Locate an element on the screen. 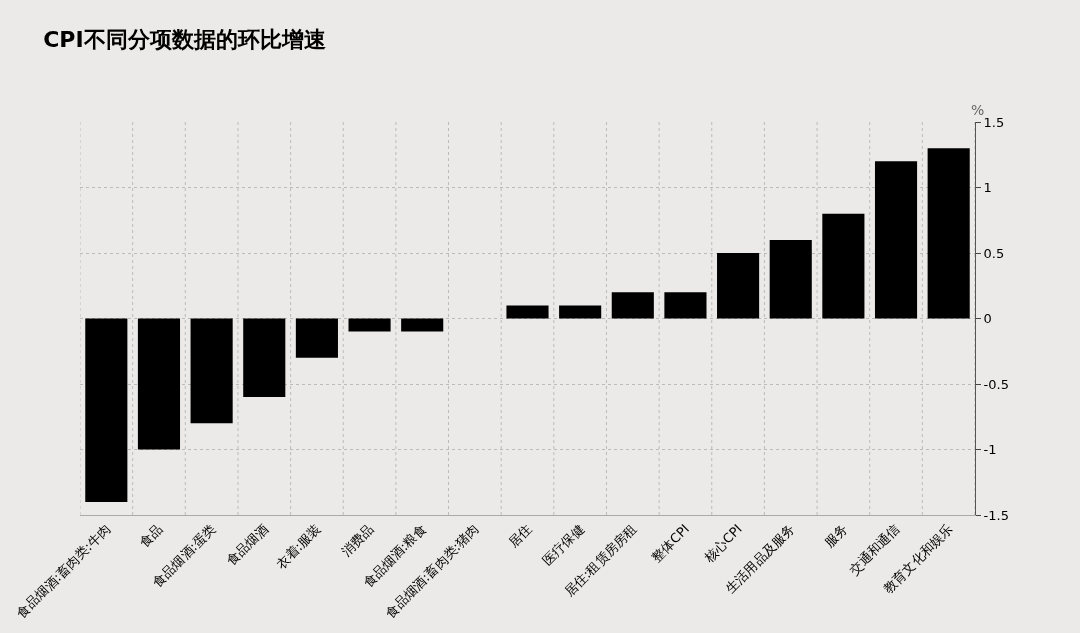 The width and height of the screenshot is (1080, 633). y-tick-label: -0.5 is located at coordinates (996, 384).